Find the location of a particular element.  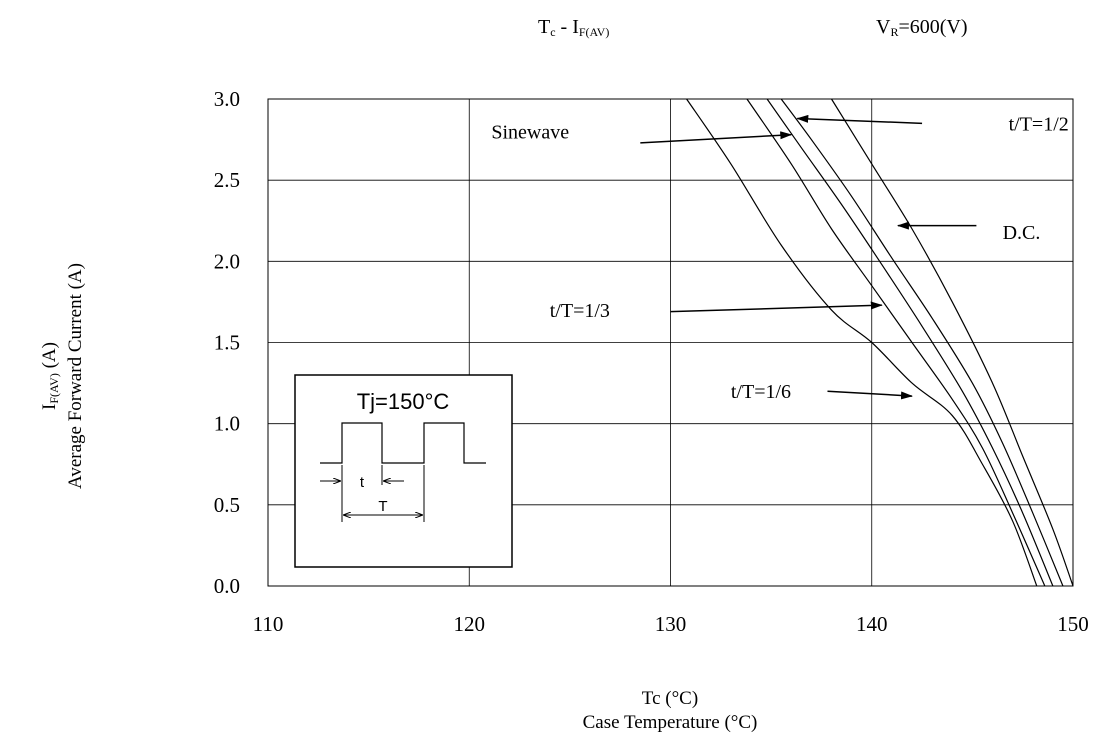

annotation-t-t-1-6: t/T=1/6 is located at coordinates (761, 392).